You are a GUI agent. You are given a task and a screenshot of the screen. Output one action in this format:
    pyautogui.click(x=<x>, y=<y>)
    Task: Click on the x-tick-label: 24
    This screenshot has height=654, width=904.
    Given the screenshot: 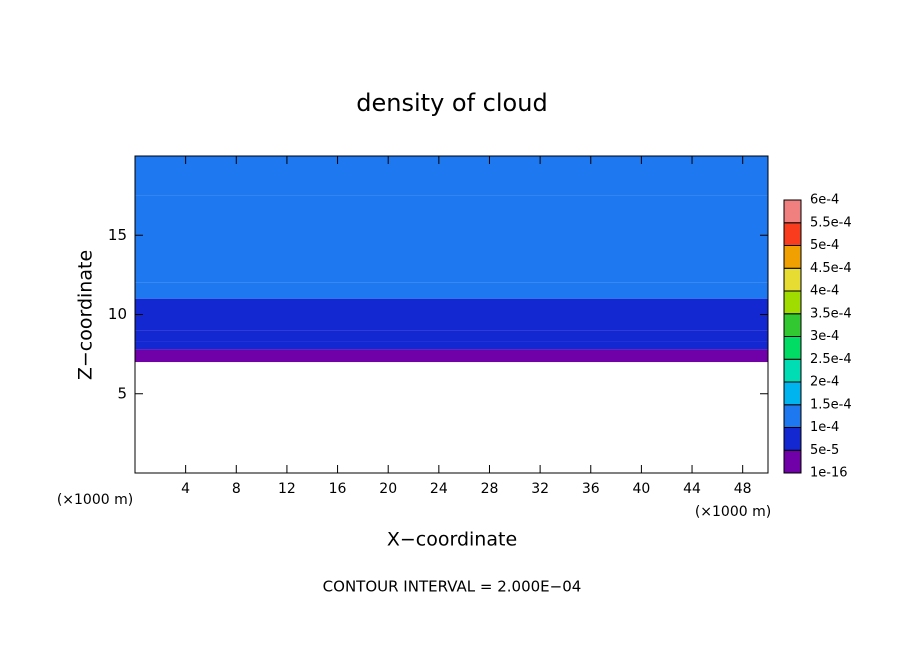 What is the action you would take?
    pyautogui.click(x=439, y=489)
    